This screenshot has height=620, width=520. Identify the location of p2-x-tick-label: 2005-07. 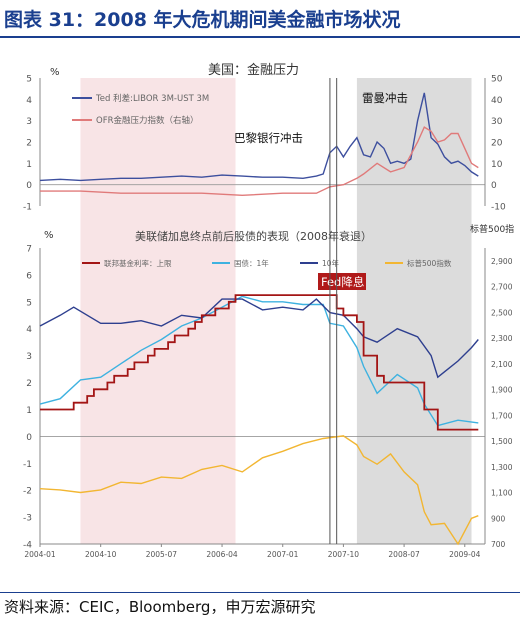
(162, 554).